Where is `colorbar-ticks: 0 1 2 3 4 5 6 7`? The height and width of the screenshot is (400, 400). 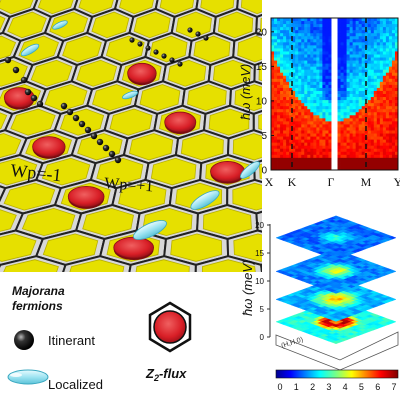 colorbar-ticks: 0 1 2 3 4 5 6 7 is located at coordinates (336, 387).